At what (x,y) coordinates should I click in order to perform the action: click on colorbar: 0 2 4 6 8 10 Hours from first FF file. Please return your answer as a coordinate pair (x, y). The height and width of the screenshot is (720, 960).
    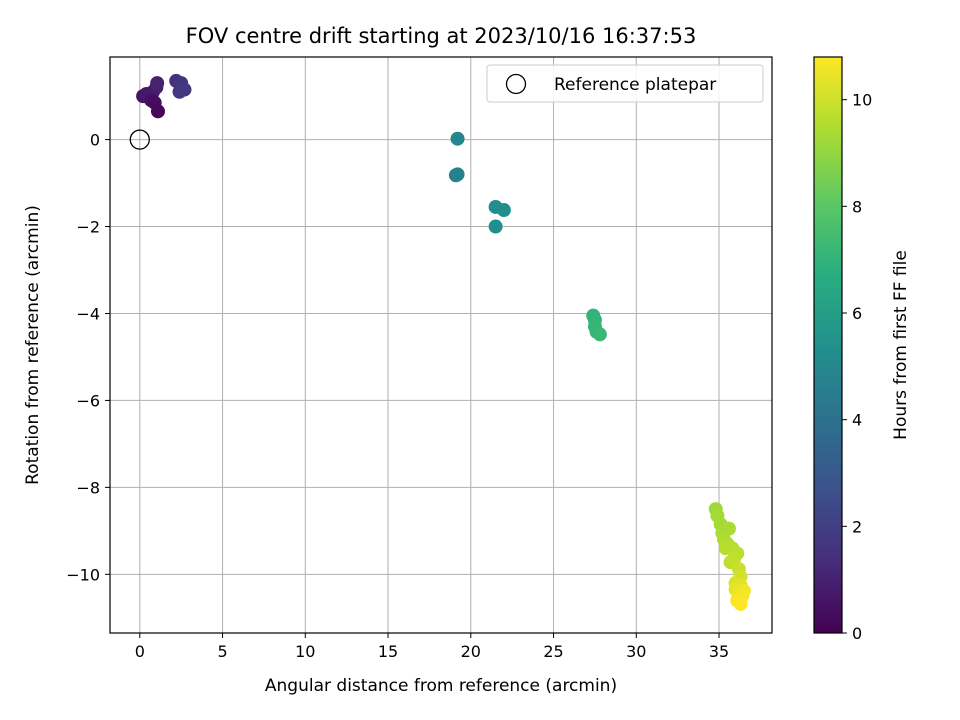
    Looking at the image, I should click on (862, 349).